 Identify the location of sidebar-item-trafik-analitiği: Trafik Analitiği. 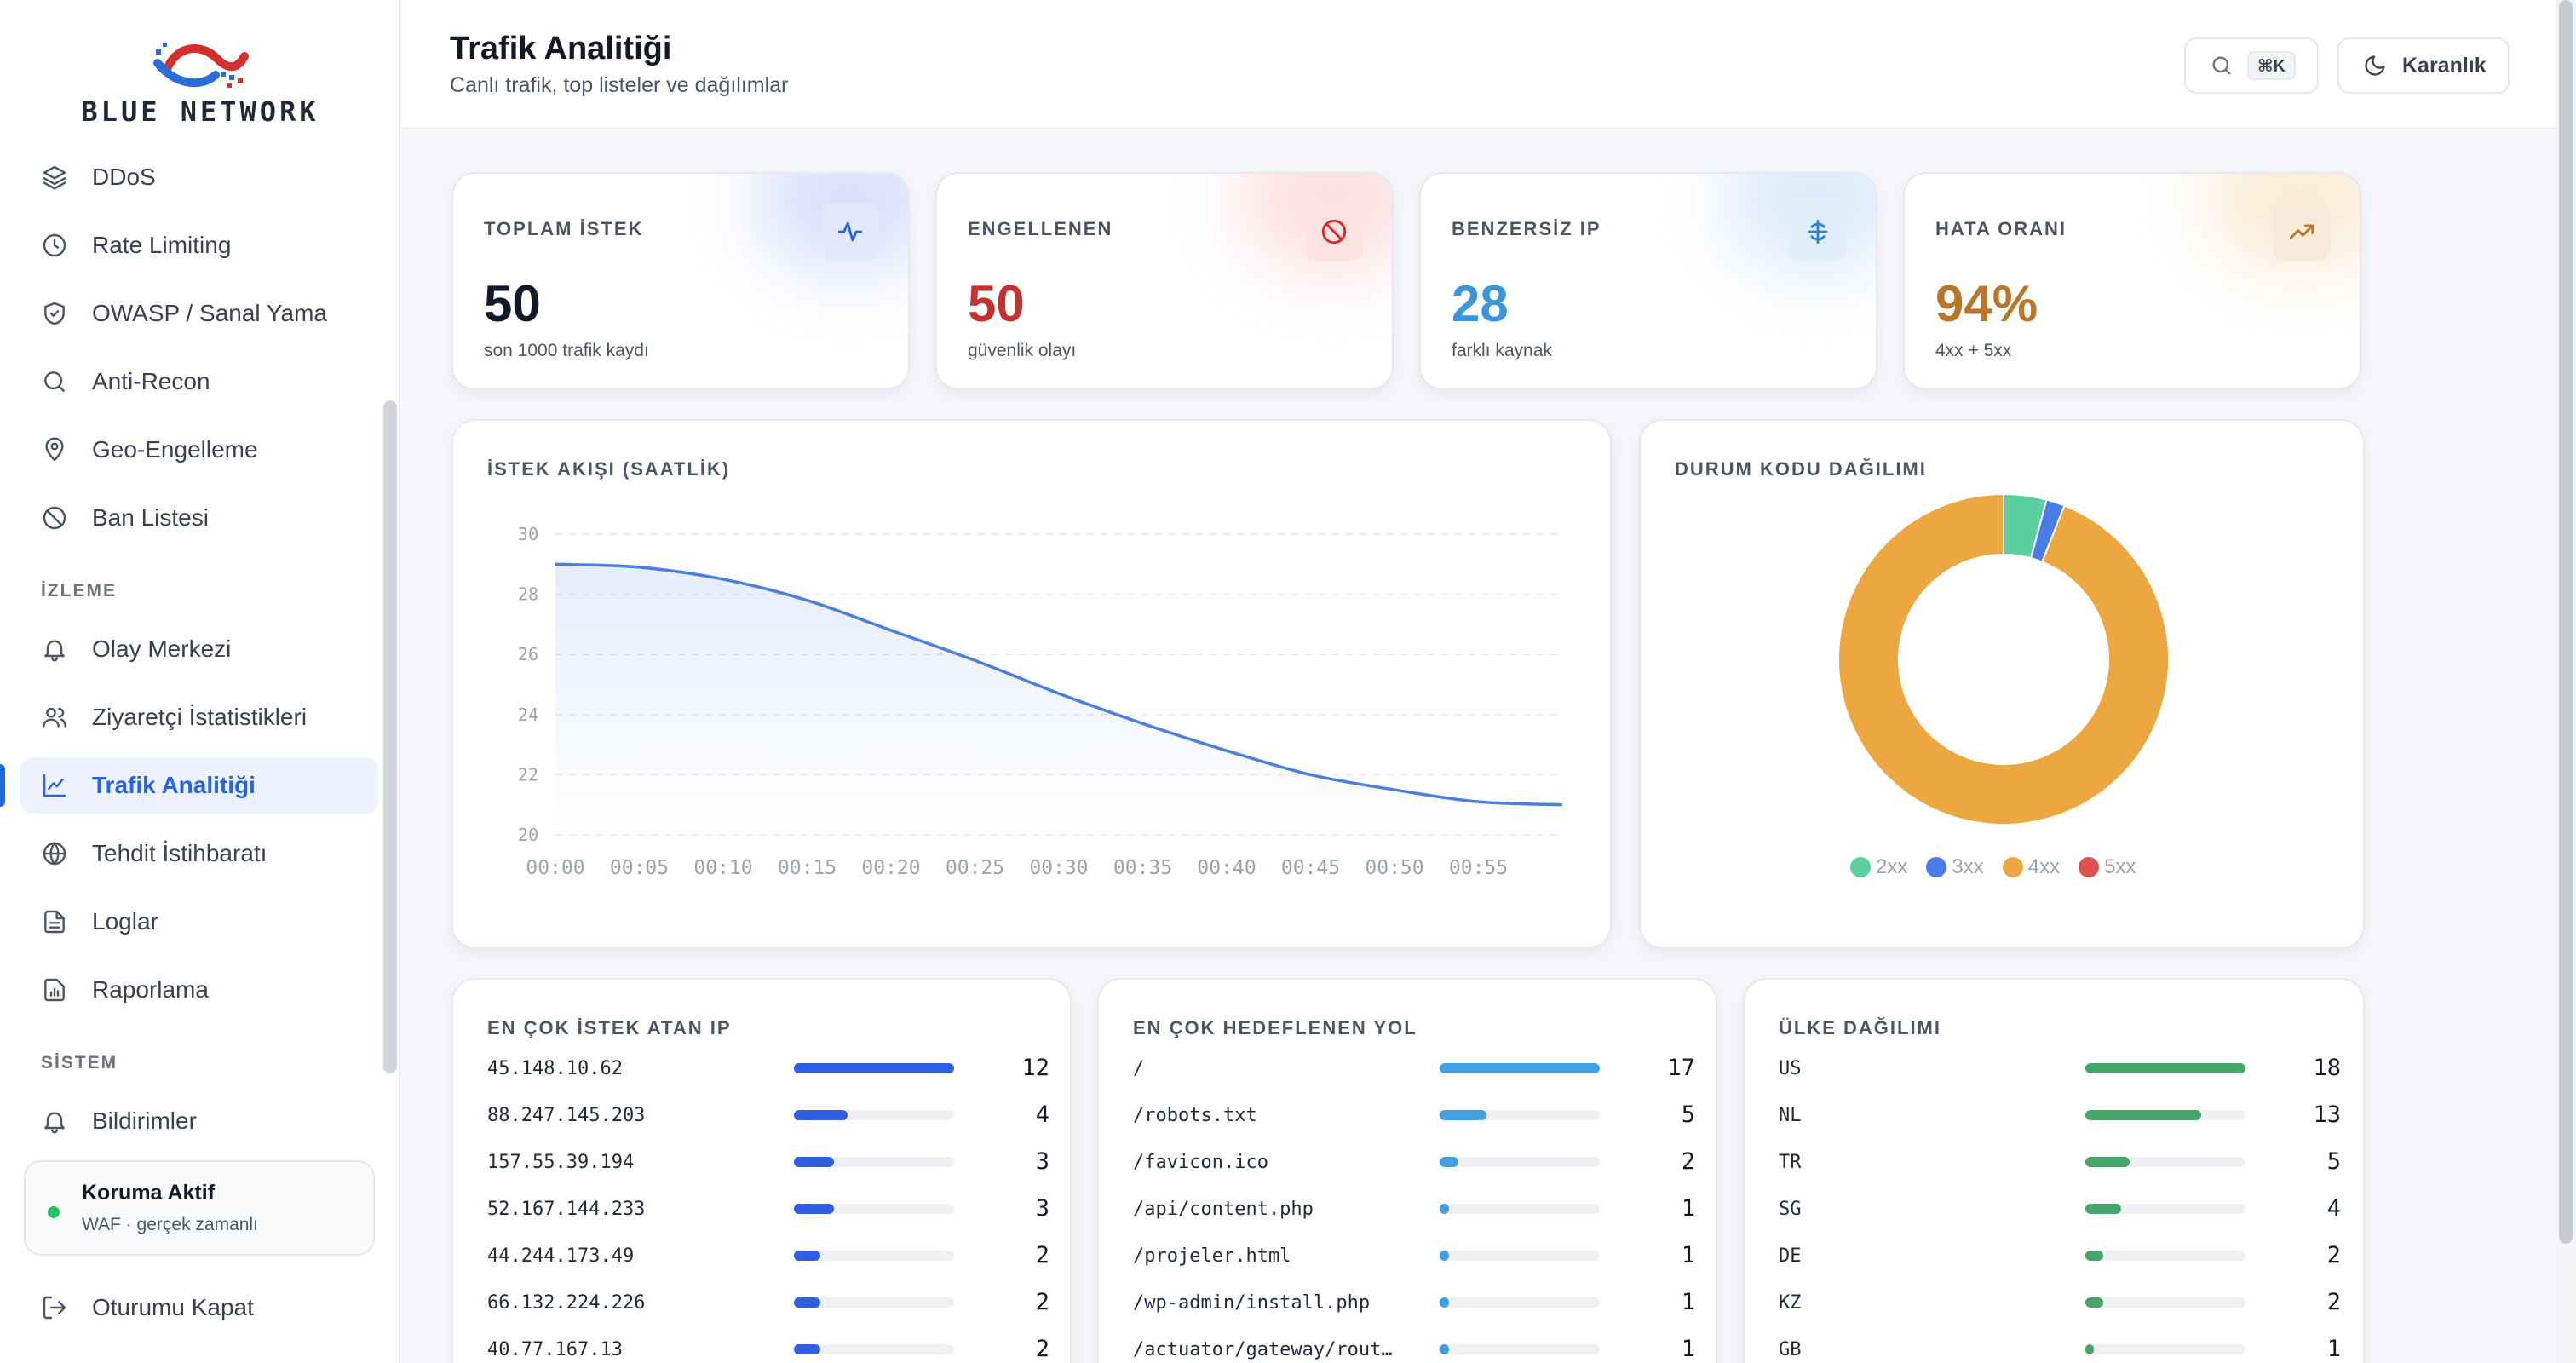
(199, 785).